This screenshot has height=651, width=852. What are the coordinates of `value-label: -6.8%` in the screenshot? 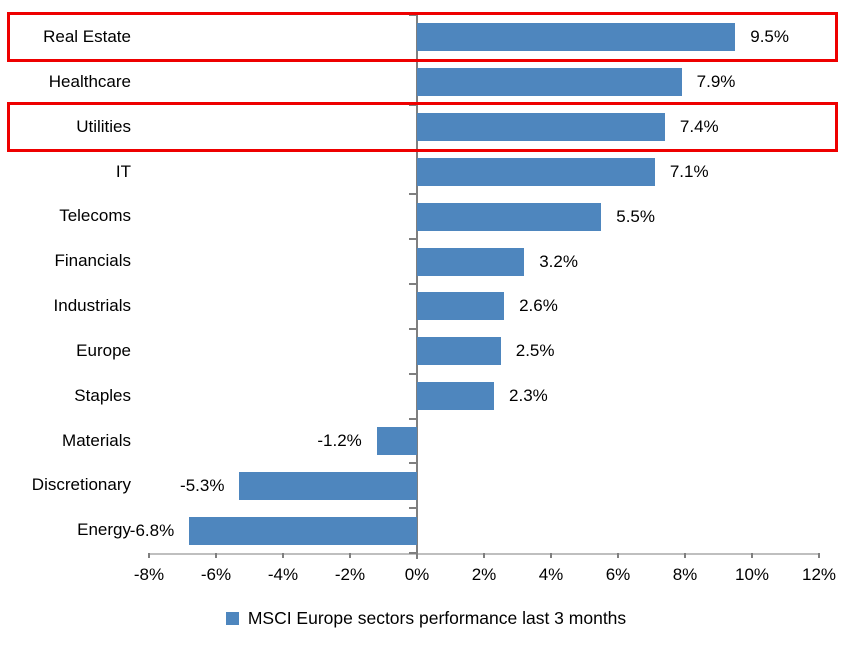 It's located at (152, 530).